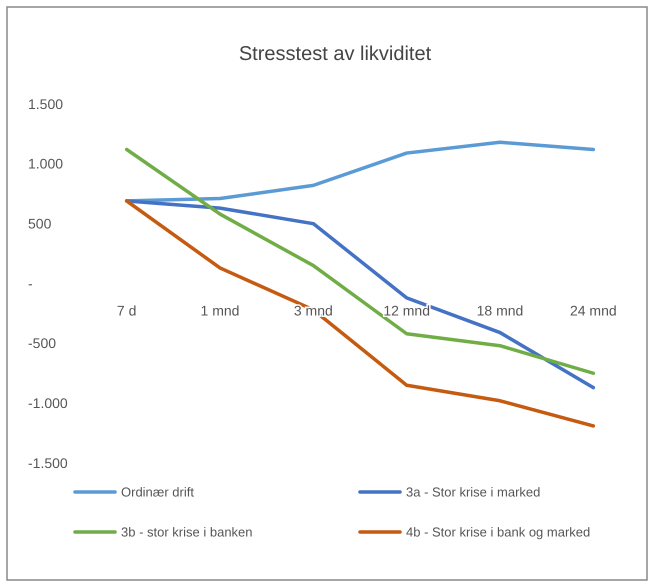 This screenshot has width=654, height=583. What do you see at coordinates (335, 54) in the screenshot?
I see `chart-title: Stresstest av likviditet` at bounding box center [335, 54].